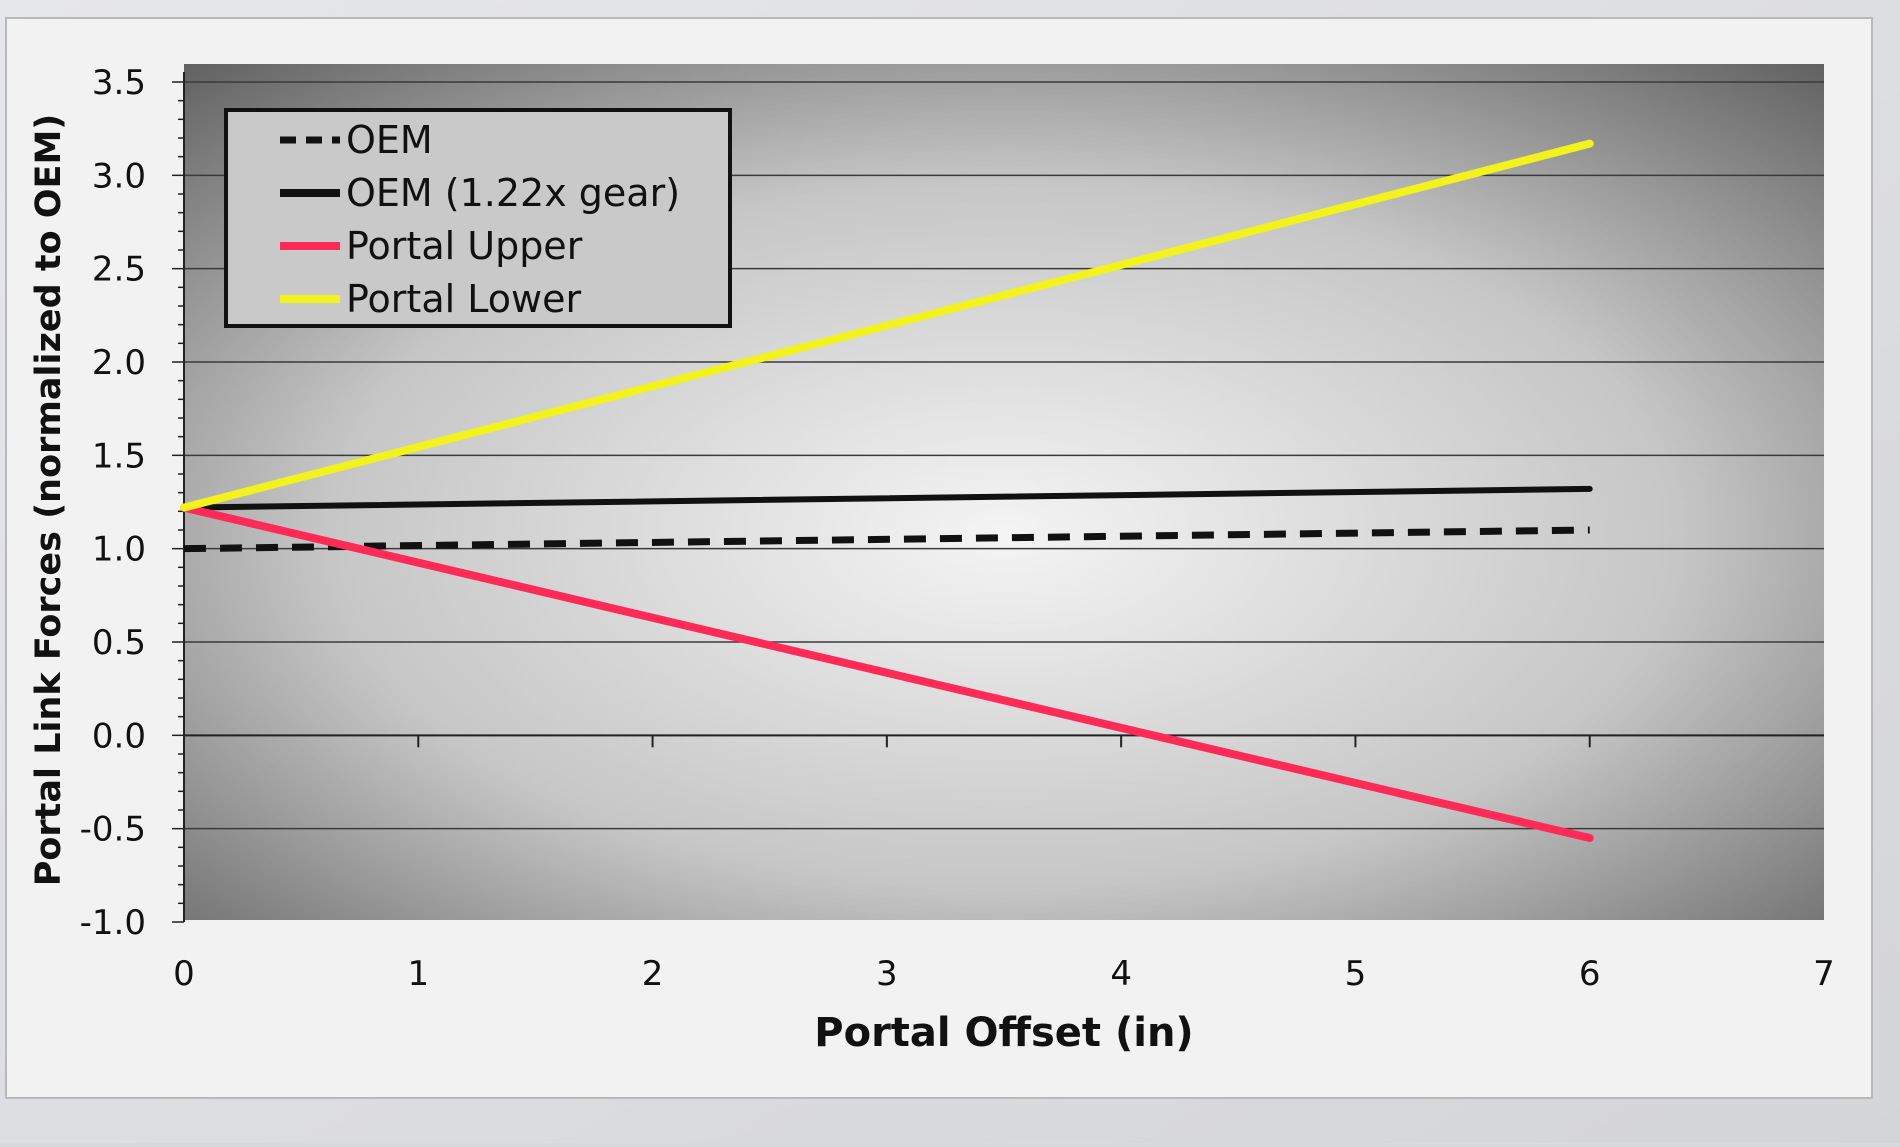  I want to click on x-tick-label: 0, so click(184, 974).